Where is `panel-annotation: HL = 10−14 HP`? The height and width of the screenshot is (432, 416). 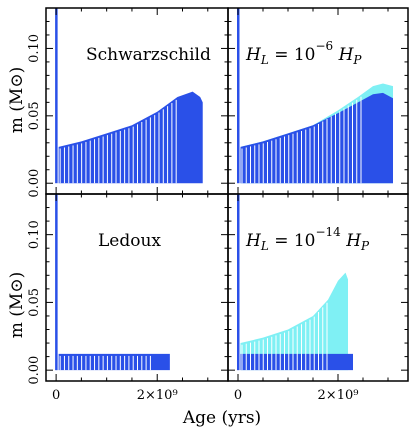
panel-annotation: HL = 10−14 HP is located at coordinates (307, 239).